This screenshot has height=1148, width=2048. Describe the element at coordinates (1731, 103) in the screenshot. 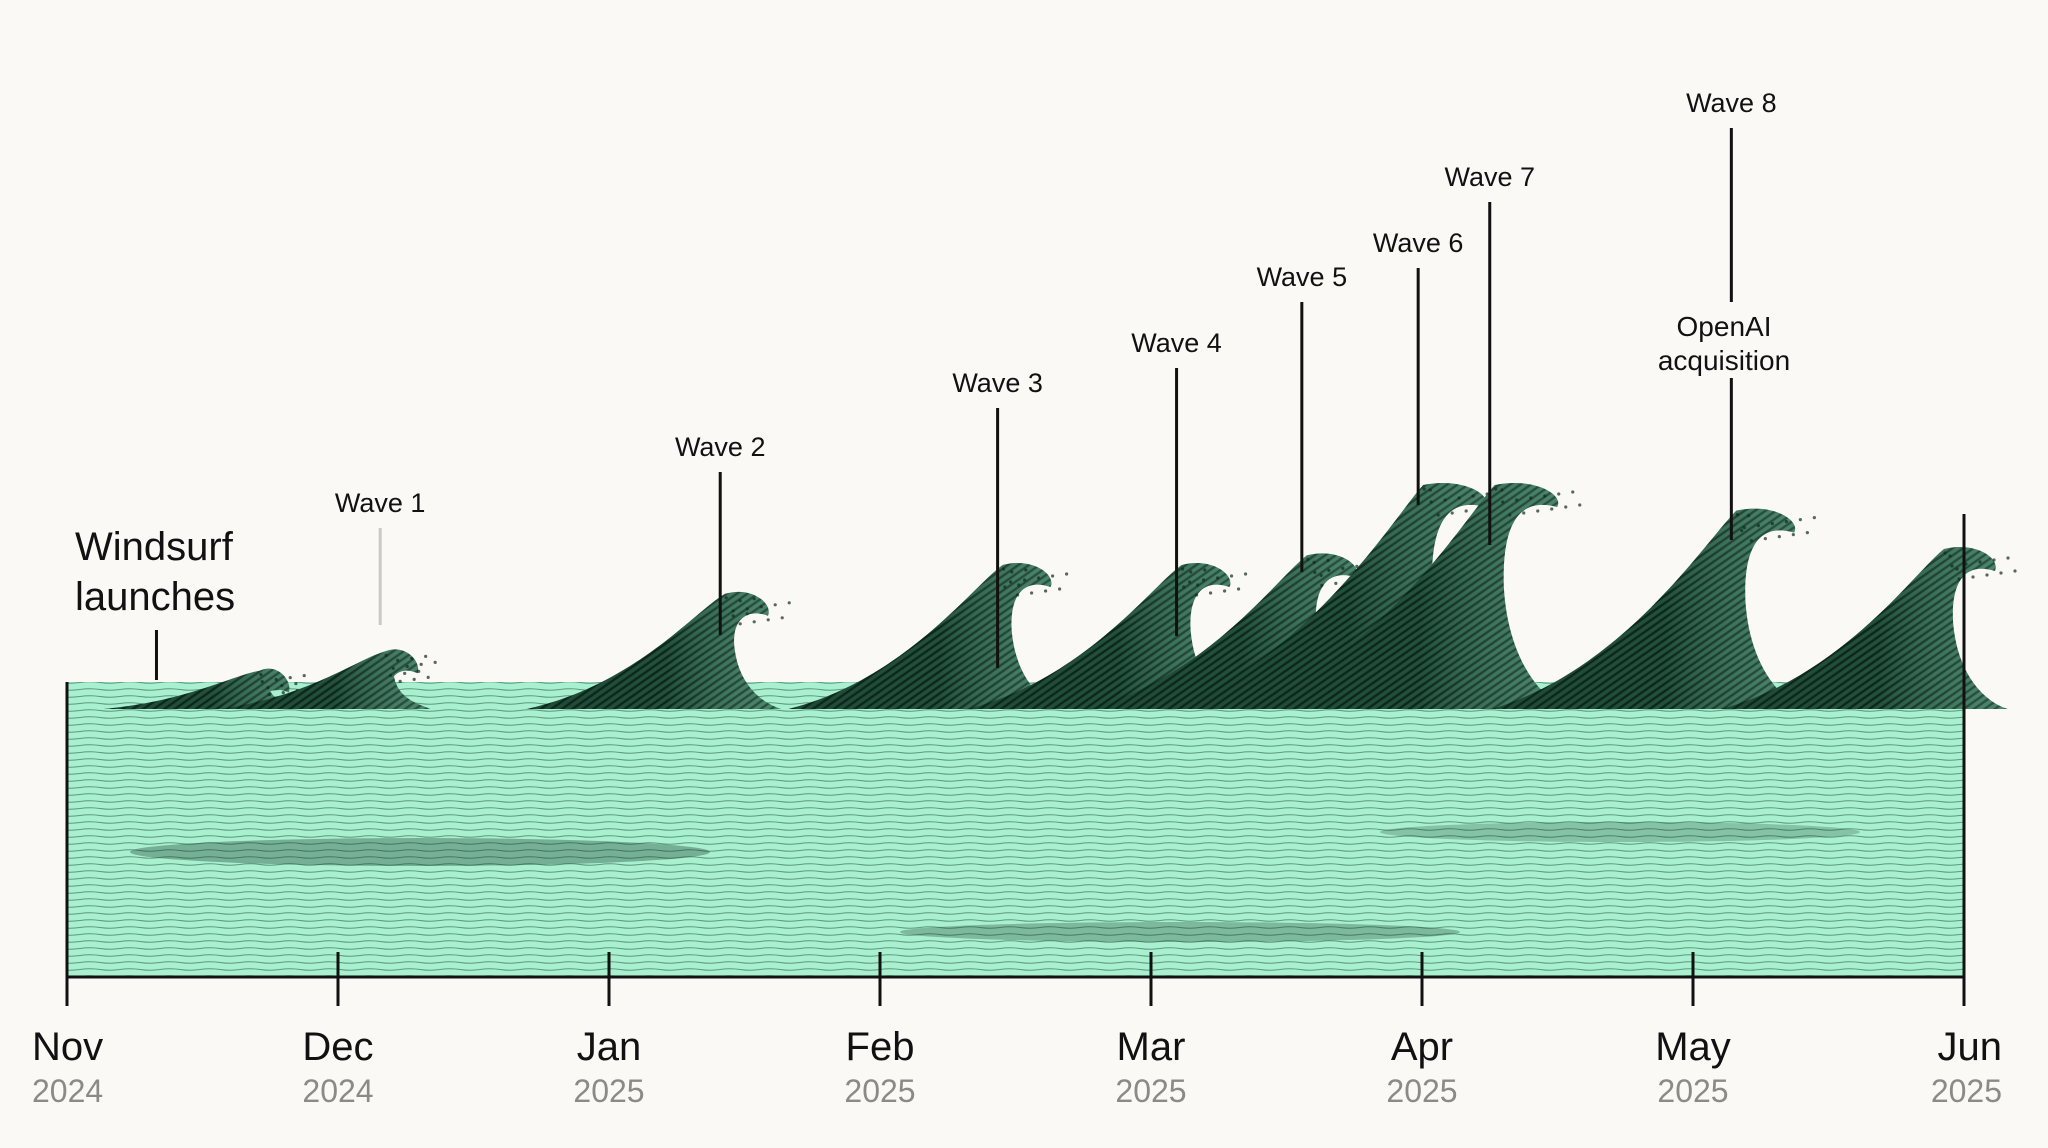

I see `wave-label: Wave 8` at that location.